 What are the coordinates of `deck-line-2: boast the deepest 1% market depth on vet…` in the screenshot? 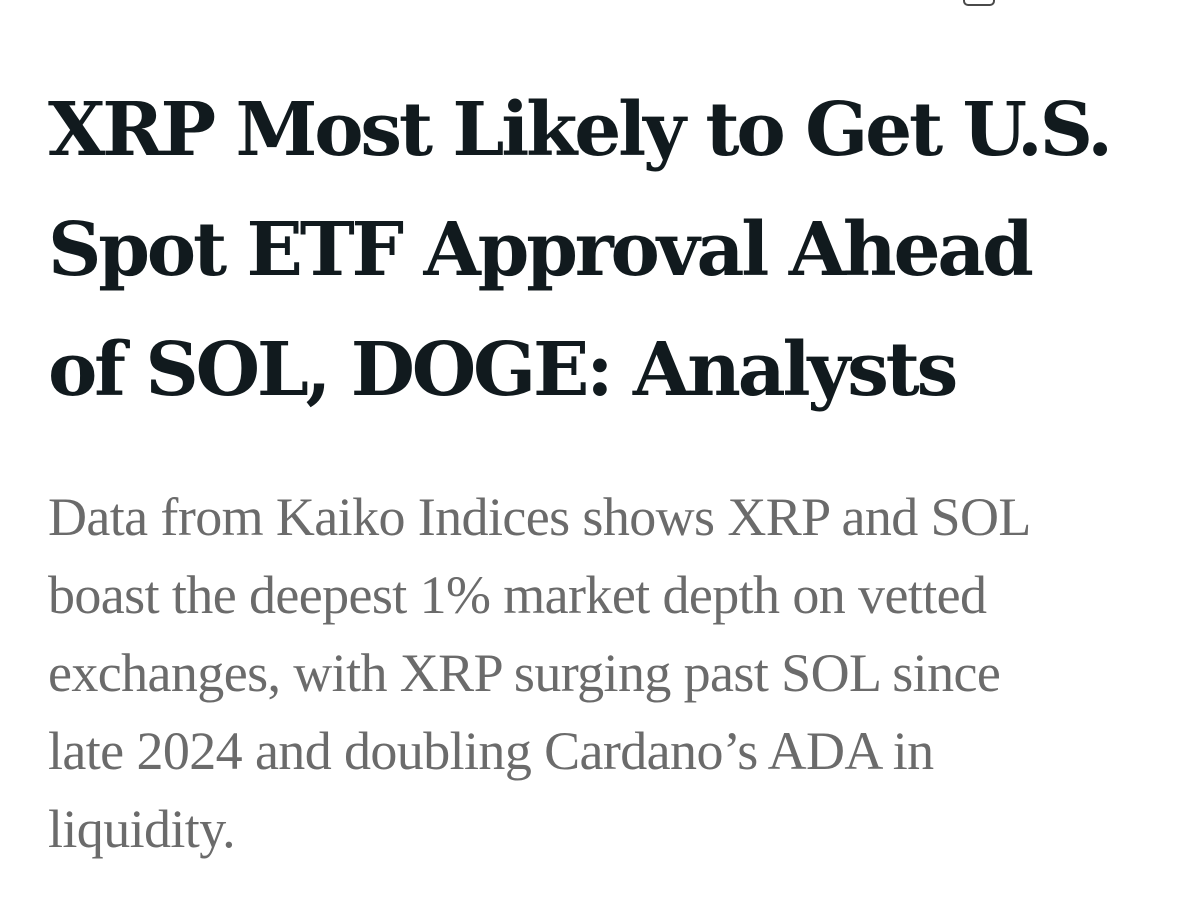 It's located at (517, 595).